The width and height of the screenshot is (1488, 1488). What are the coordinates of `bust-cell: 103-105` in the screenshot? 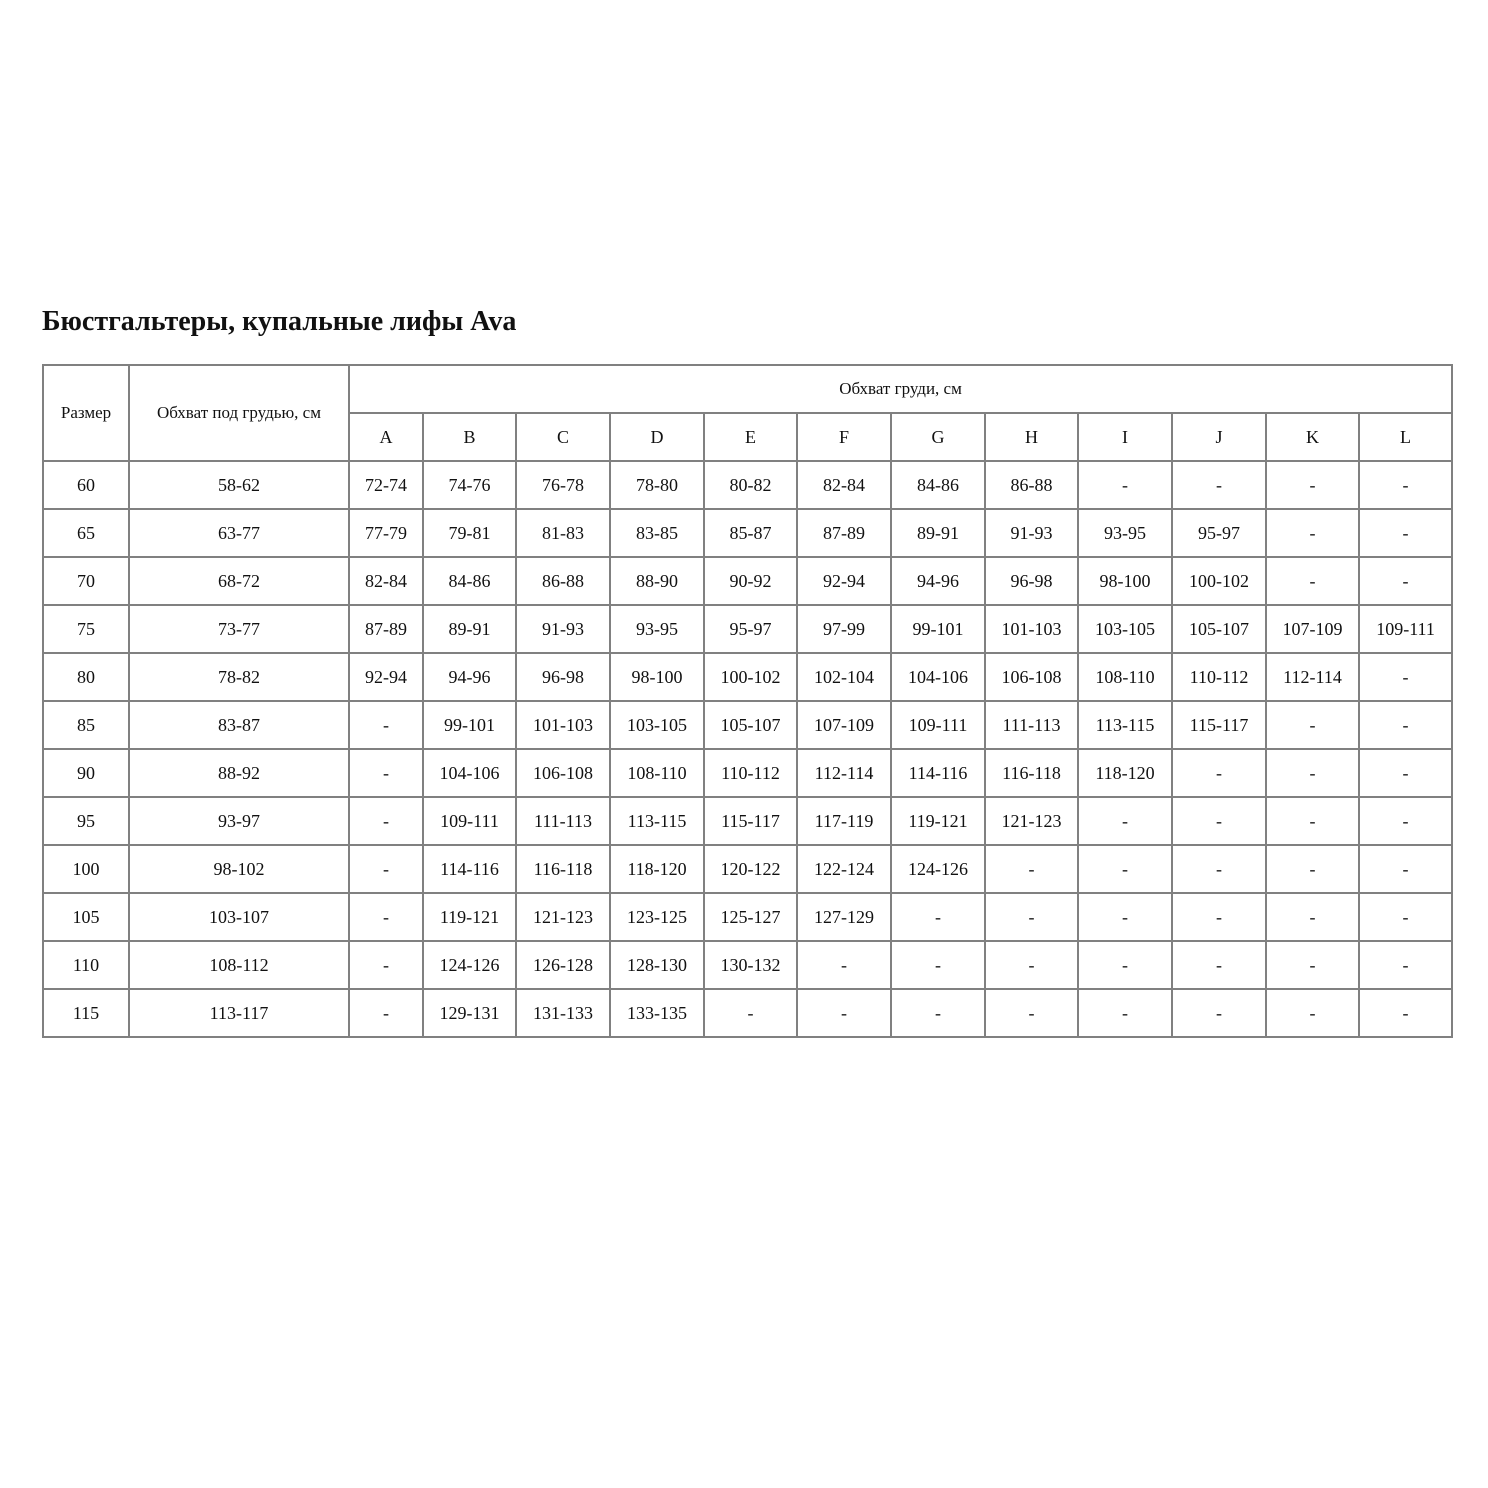 It's located at (1125, 629).